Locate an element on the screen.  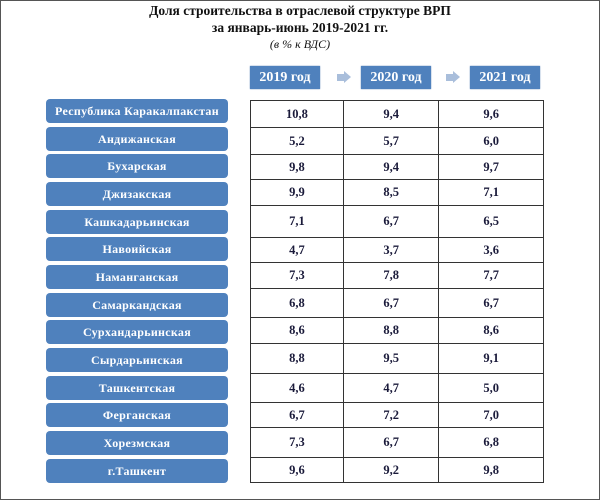
region-label: Хорезмская is located at coordinates (137, 443).